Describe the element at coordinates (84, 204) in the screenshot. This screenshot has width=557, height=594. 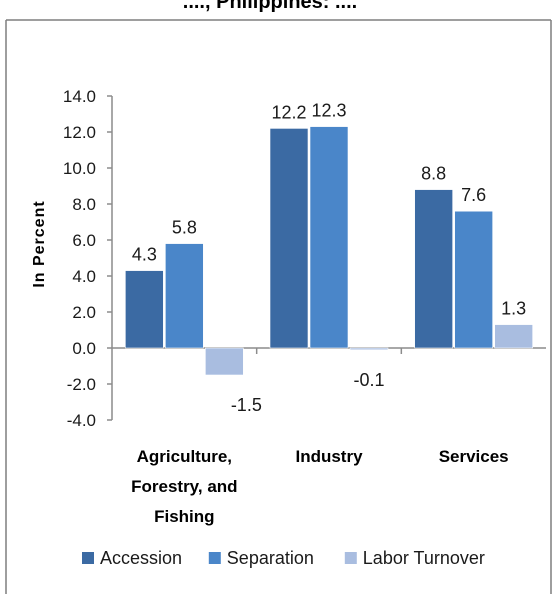
I see `y-tick-label: 8.0` at that location.